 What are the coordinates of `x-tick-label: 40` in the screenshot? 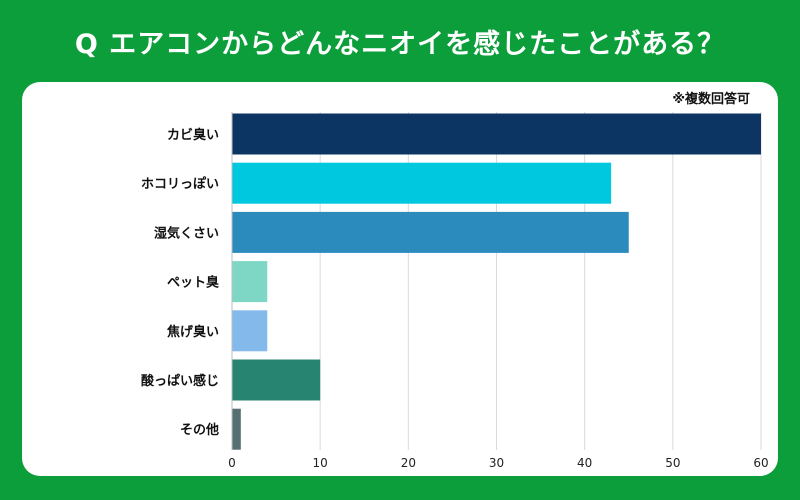 It's located at (584, 463).